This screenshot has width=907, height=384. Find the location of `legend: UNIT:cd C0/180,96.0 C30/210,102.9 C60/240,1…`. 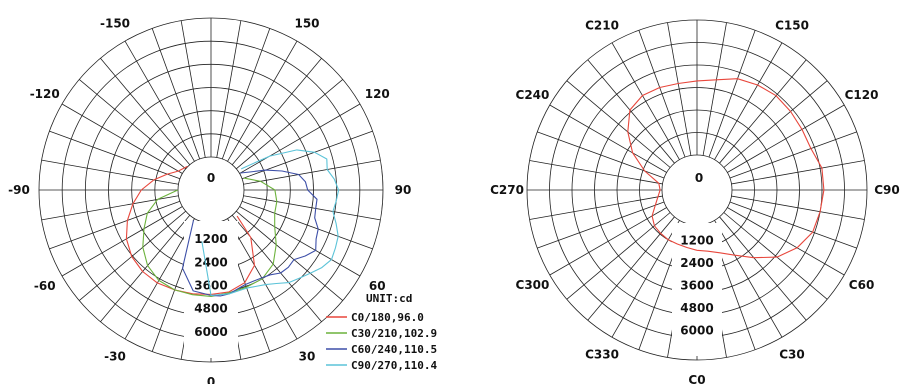

legend: UNIT:cd C0/180,96.0 C30/210,102.9 C60/240,1… is located at coordinates (381, 332).